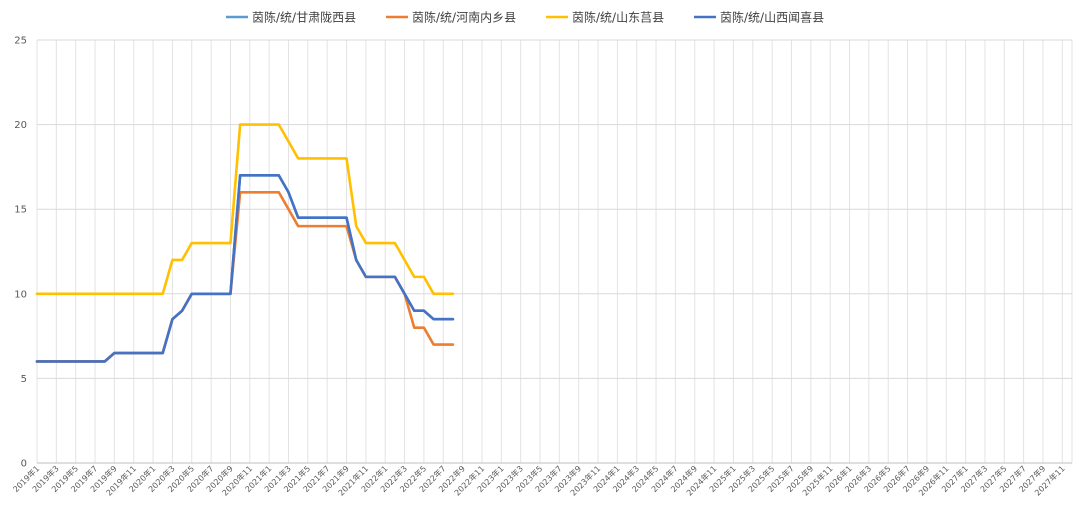  What do you see at coordinates (20, 294) in the screenshot?
I see `y-tick-label: 10` at bounding box center [20, 294].